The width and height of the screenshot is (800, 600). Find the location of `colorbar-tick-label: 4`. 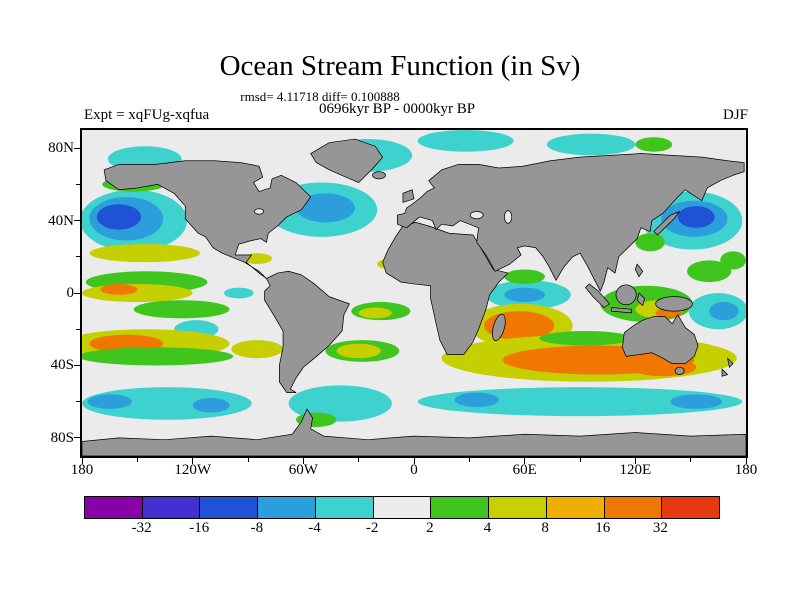

colorbar-tick-label: 4 is located at coordinates (487, 528).